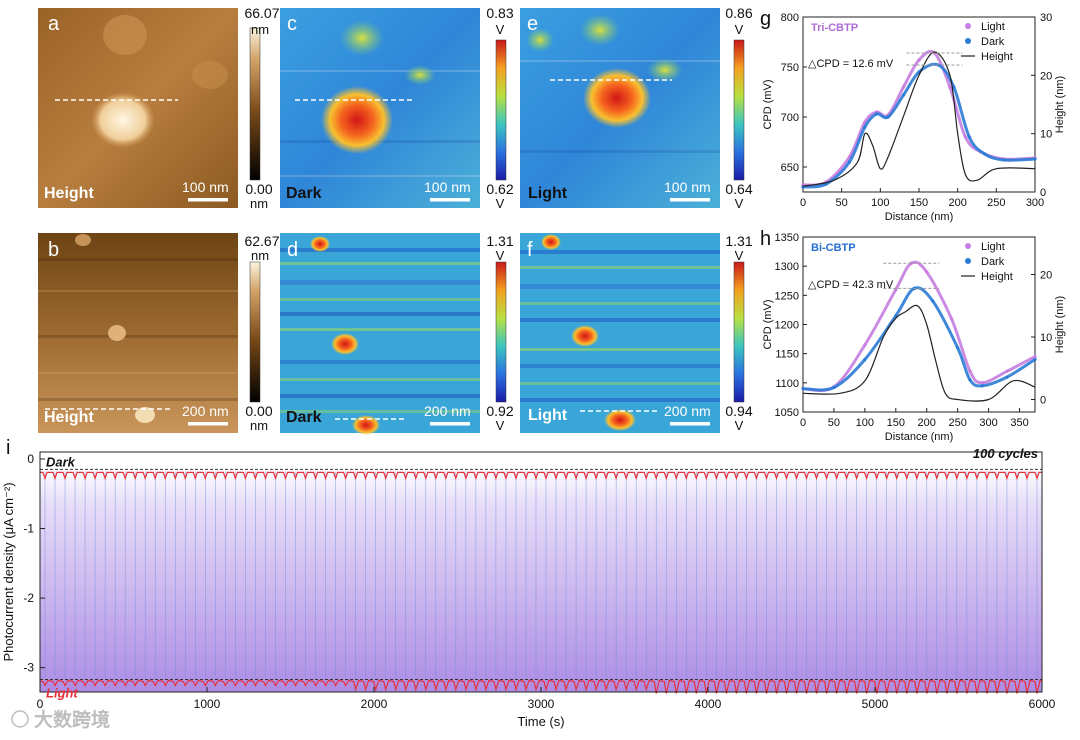 This screenshot has height=740, width=1080. I want to click on x-tick-label: 50, so click(842, 203).